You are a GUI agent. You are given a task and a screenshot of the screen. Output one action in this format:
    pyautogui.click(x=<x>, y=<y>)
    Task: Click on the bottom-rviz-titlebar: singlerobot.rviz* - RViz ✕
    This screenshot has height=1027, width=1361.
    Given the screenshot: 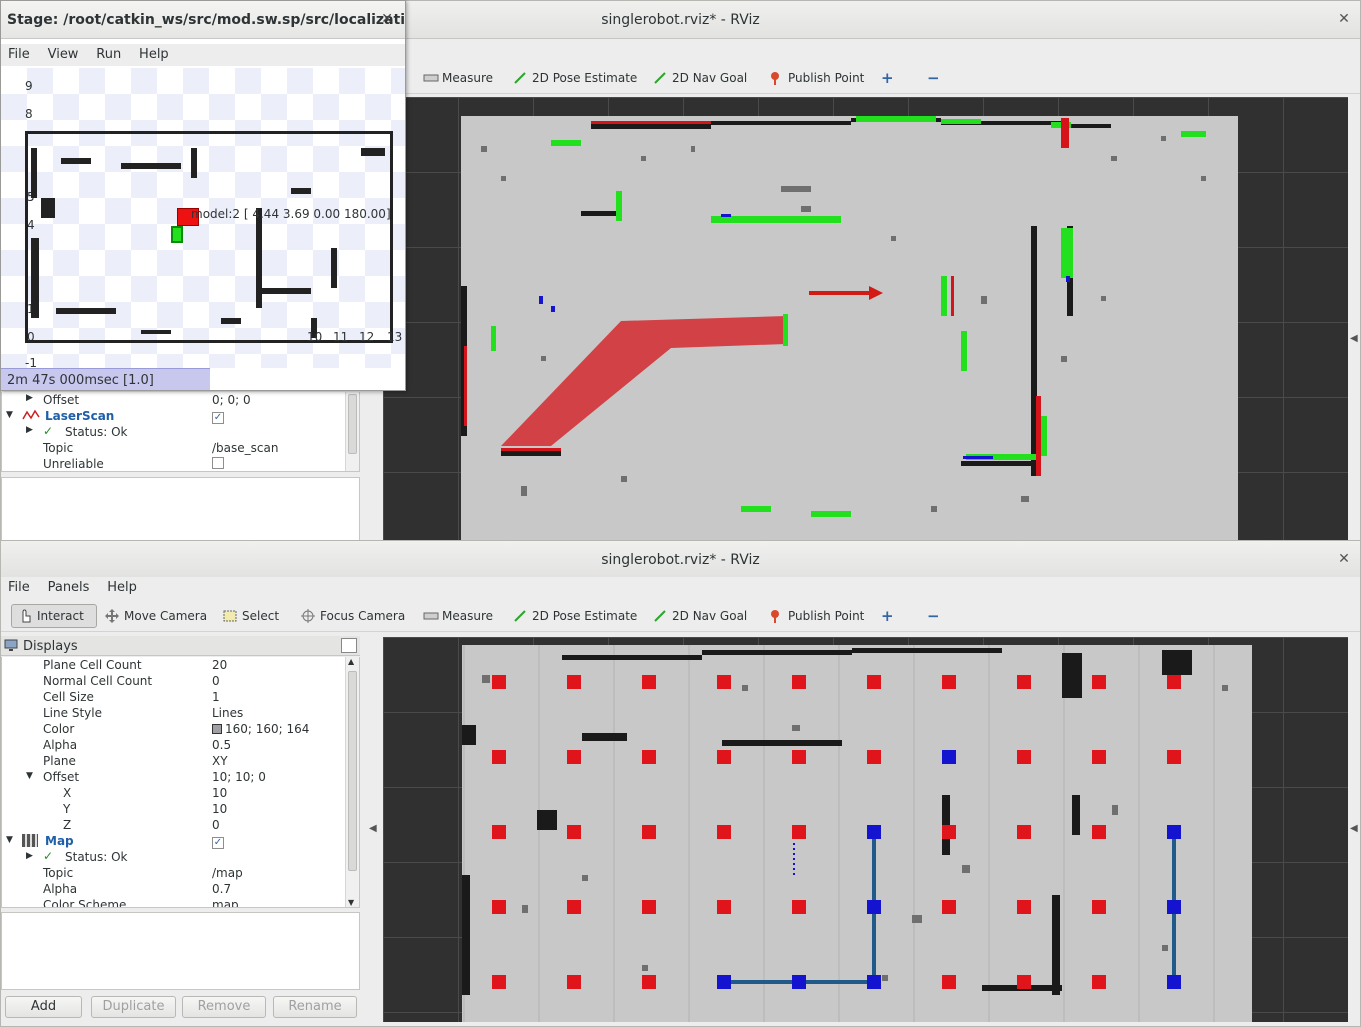 What is the action you would take?
    pyautogui.click(x=680, y=560)
    